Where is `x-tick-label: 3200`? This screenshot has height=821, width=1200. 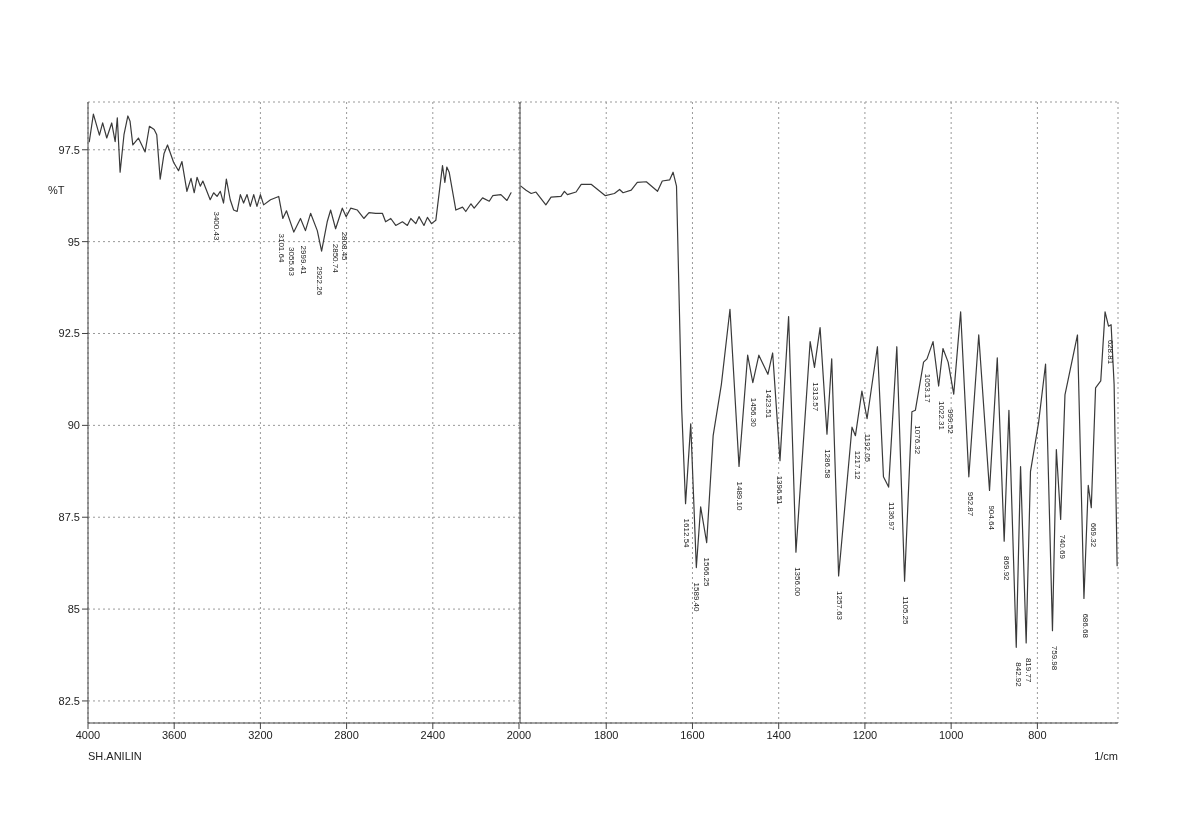
x-tick-label: 3200 is located at coordinates (260, 734).